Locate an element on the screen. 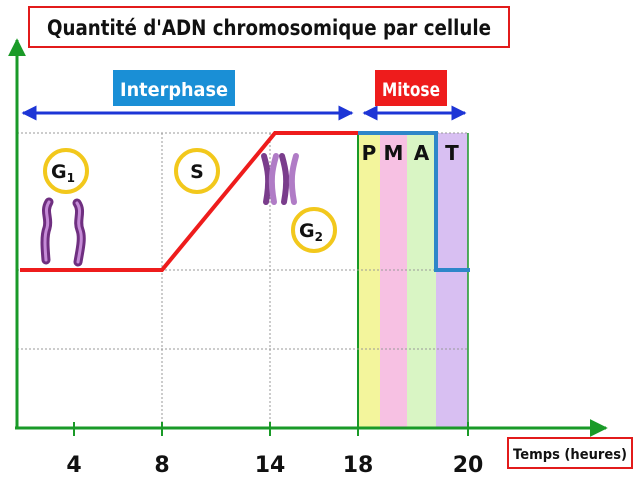 The width and height of the screenshot is (640, 487). x-tick-label: 14 is located at coordinates (270, 465).